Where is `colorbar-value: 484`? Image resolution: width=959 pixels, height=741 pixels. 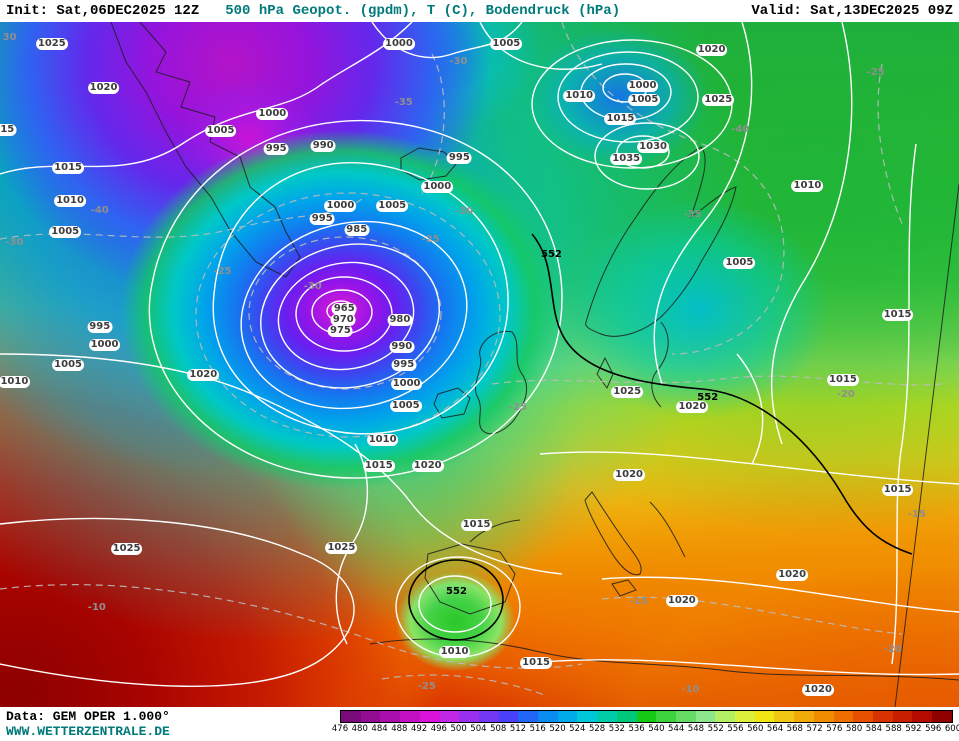
colorbar-value: 484 is located at coordinates (379, 729).